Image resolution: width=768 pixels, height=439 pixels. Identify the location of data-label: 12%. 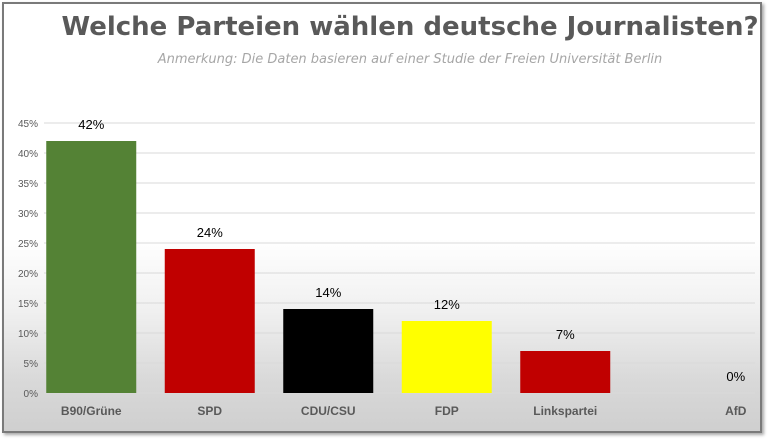
(447, 304).